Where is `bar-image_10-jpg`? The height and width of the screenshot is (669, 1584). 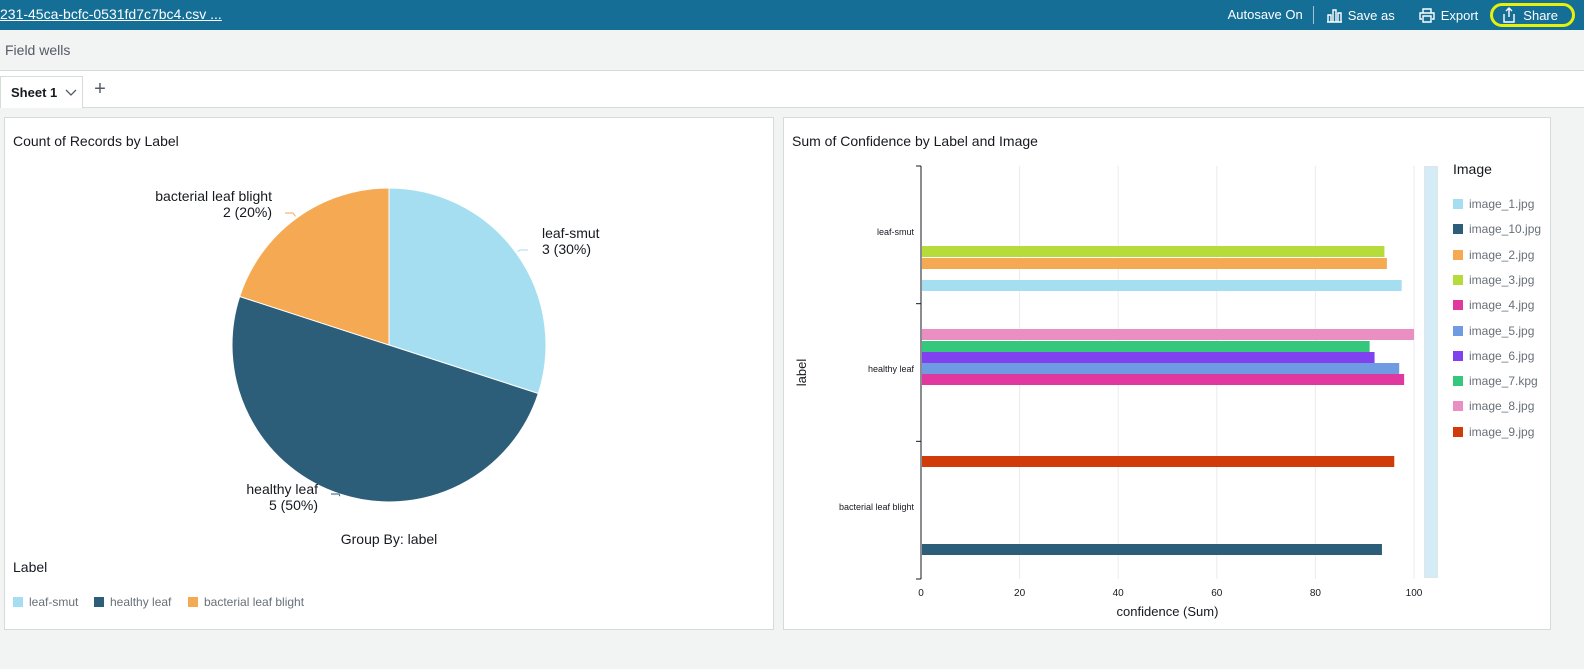 bar-image_10-jpg is located at coordinates (1152, 549).